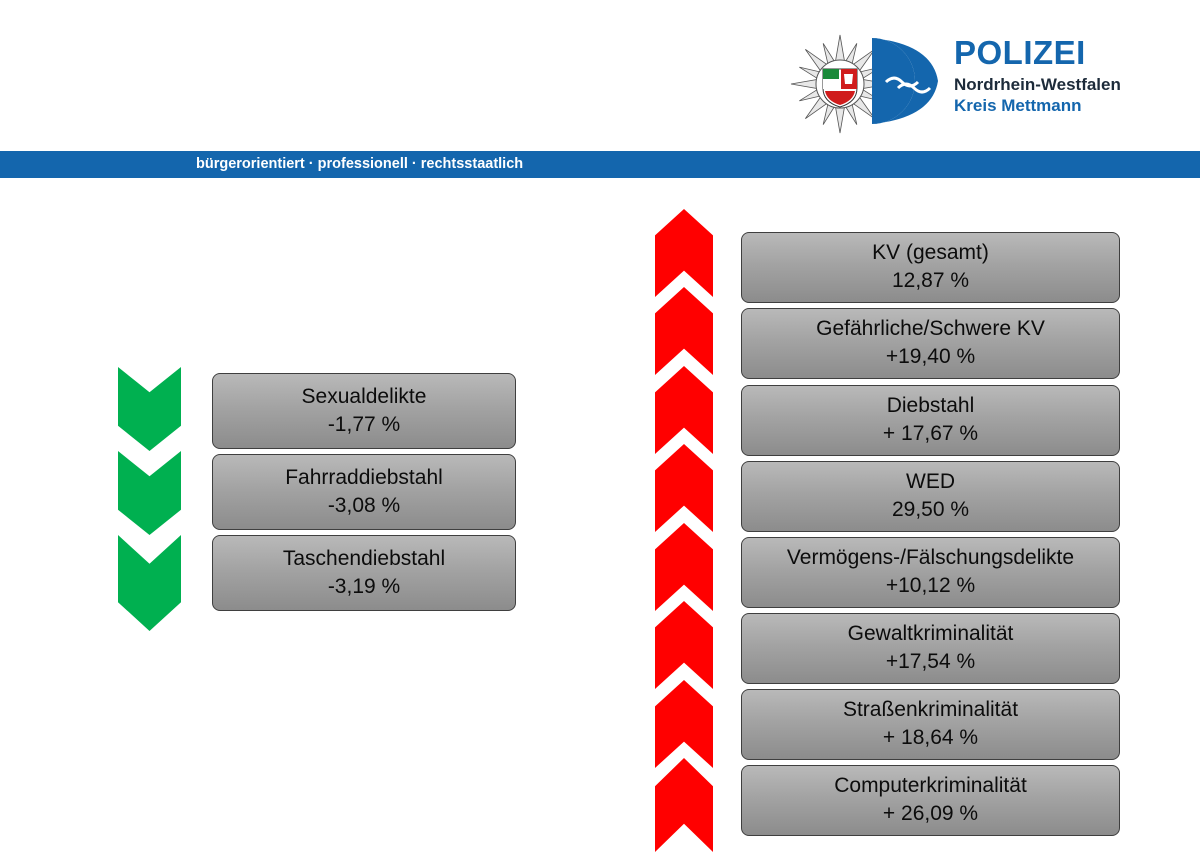  Describe the element at coordinates (364, 492) in the screenshot. I see `decrease-item: Fahrraddiebstahl -3,08 %` at that location.